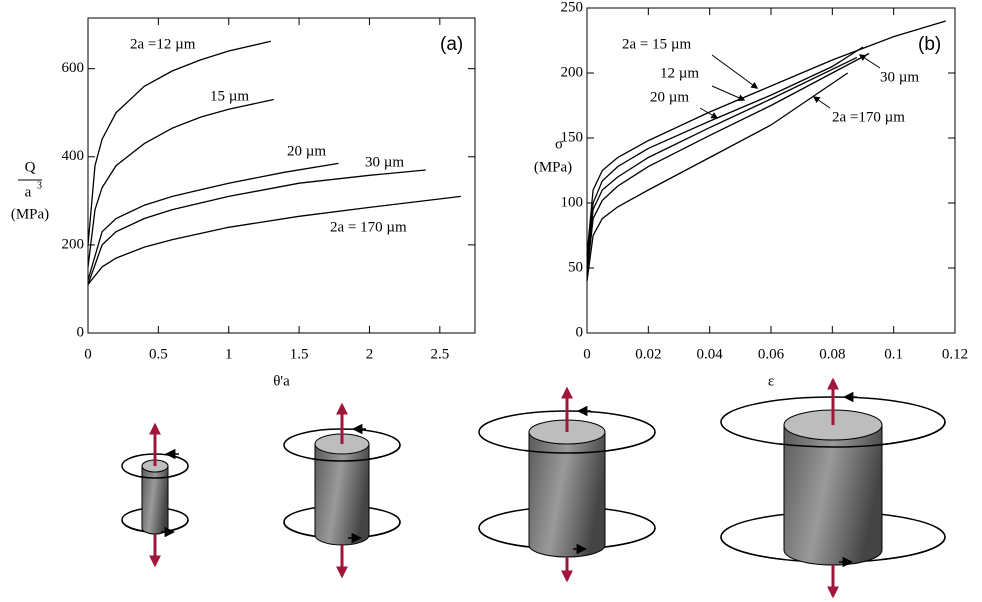 The width and height of the screenshot is (982, 602). What do you see at coordinates (771, 354) in the screenshot?
I see `x-tick-label: 0.06` at bounding box center [771, 354].